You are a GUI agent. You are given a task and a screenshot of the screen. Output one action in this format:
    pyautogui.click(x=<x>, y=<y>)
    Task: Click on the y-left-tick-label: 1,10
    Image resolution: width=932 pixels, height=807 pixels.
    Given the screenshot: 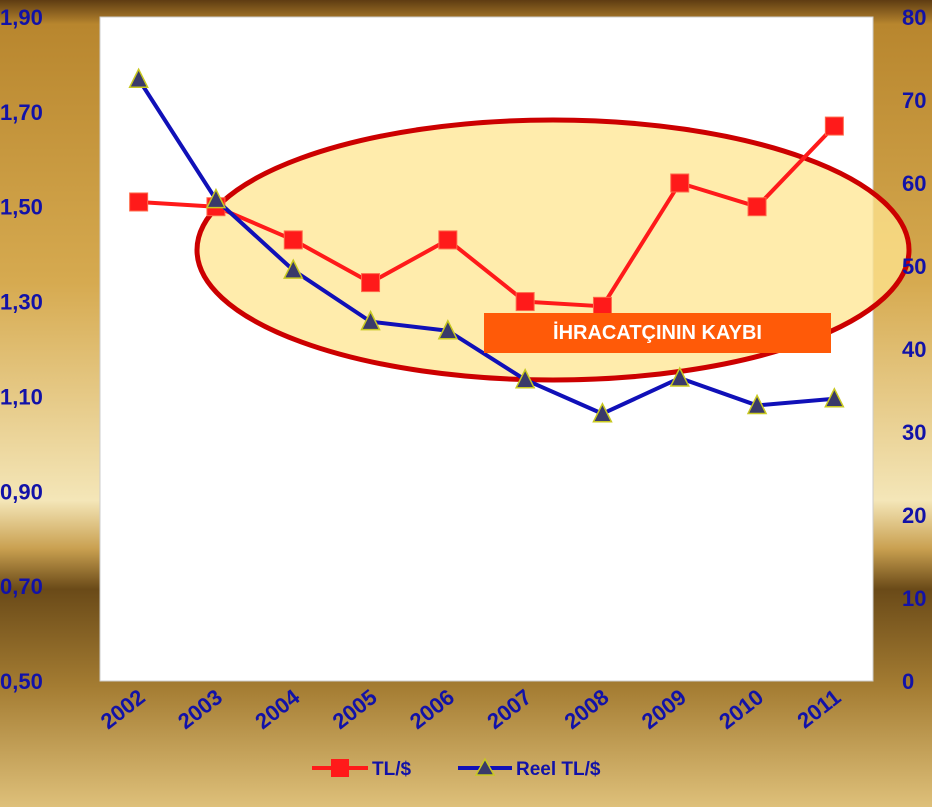 What is the action you would take?
    pyautogui.click(x=21, y=396)
    